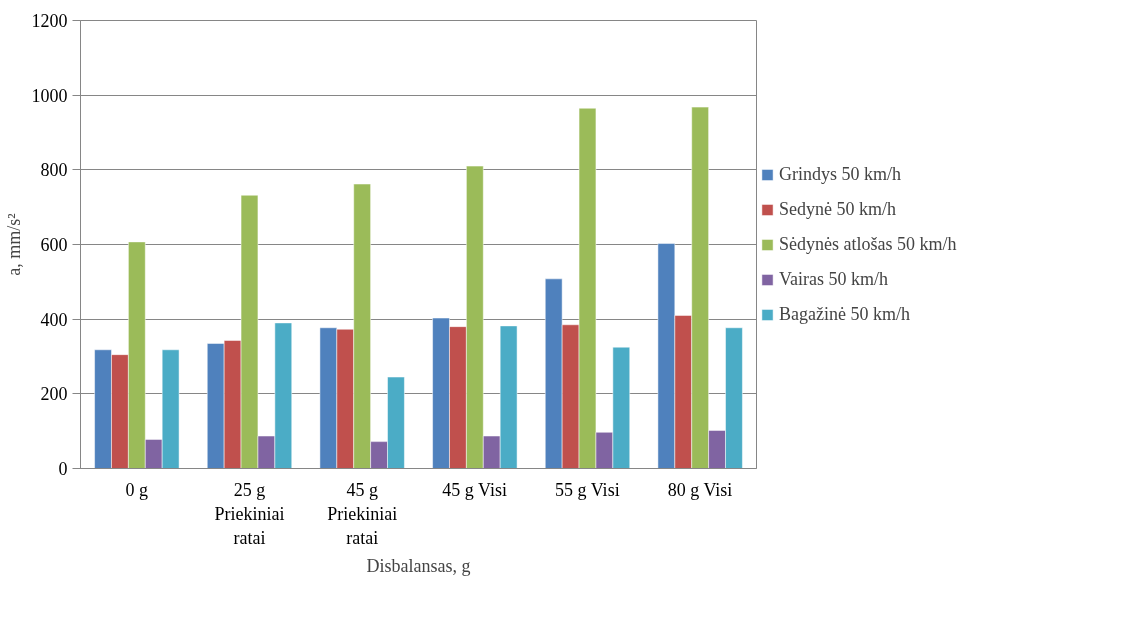 This screenshot has width=1121, height=617. I want to click on x-tick-label: 45 g Visi, so click(474, 489).